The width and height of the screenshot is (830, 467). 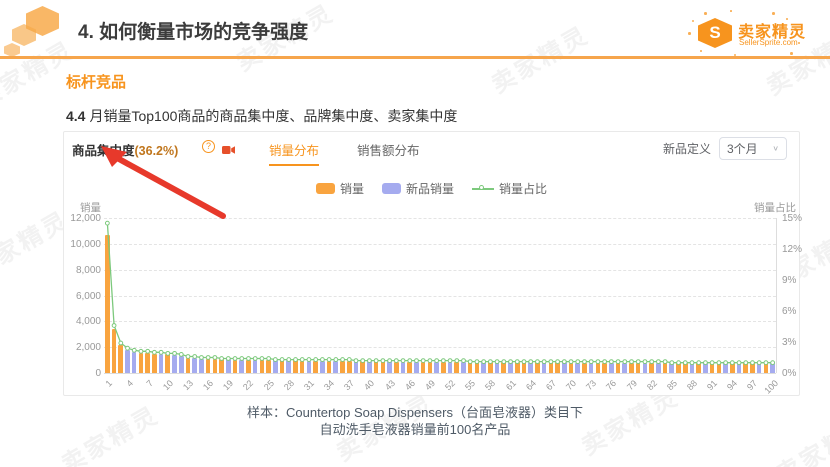 I want to click on legend-label: 新品销量, so click(x=429, y=189).